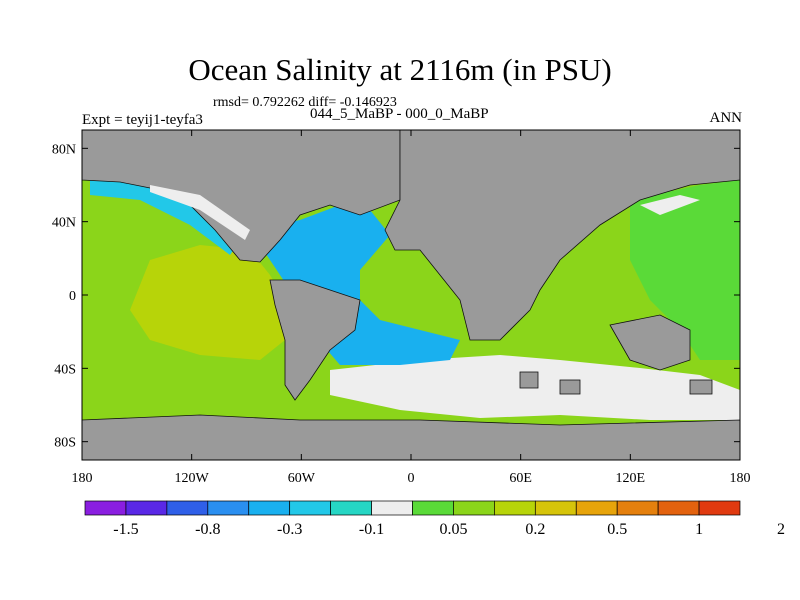 The width and height of the screenshot is (800, 600). What do you see at coordinates (64, 149) in the screenshot?
I see `lat-label: 80N` at bounding box center [64, 149].